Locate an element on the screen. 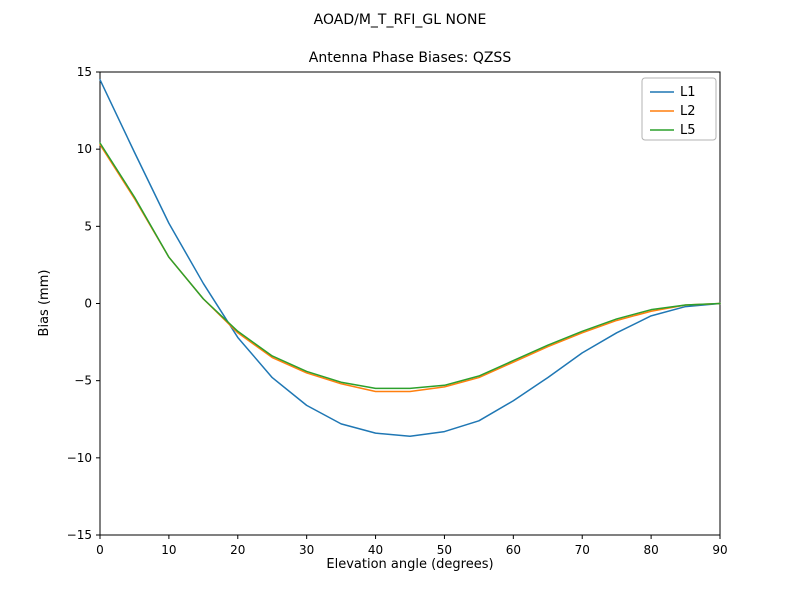 The width and height of the screenshot is (800, 604). y-tick-label: 5 is located at coordinates (88, 226).